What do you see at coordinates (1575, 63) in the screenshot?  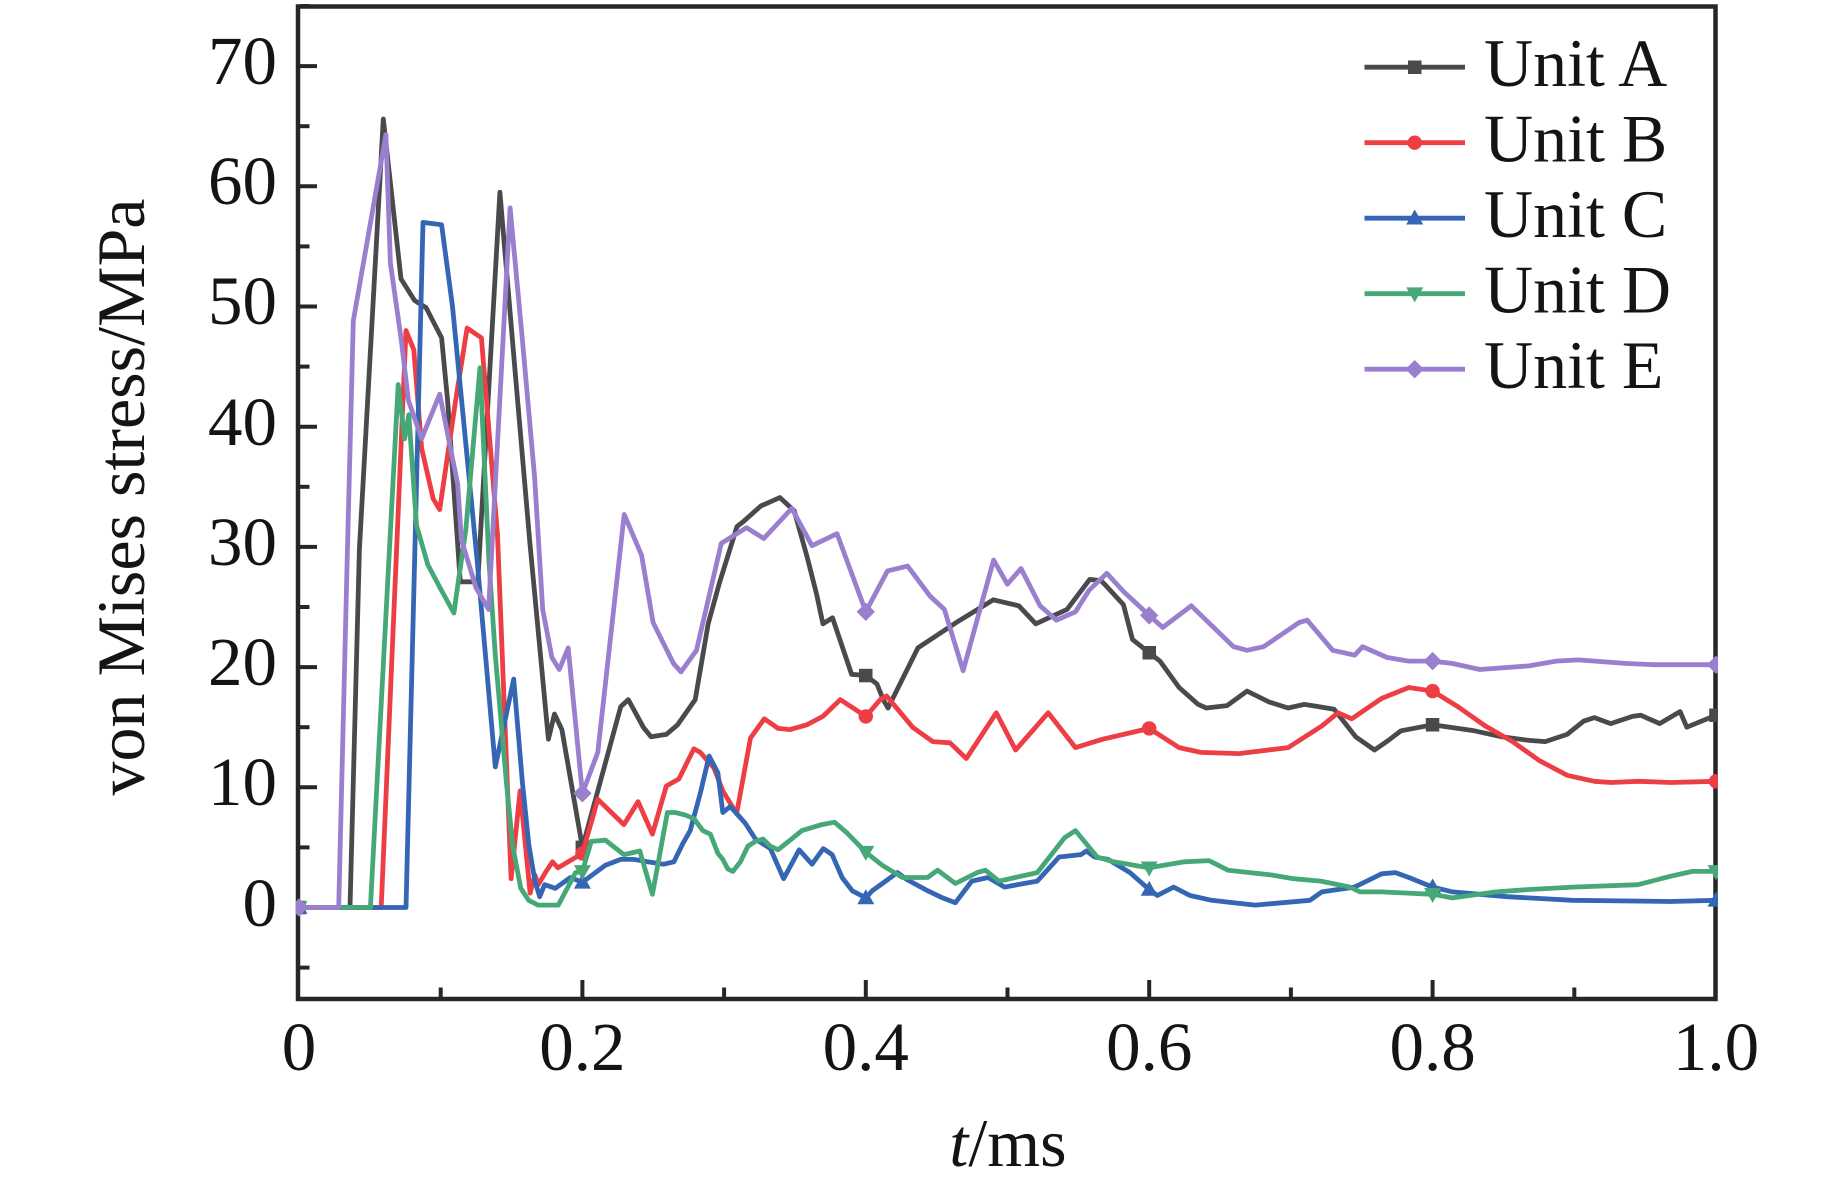 I see `svg-text: Unit A` at bounding box center [1575, 63].